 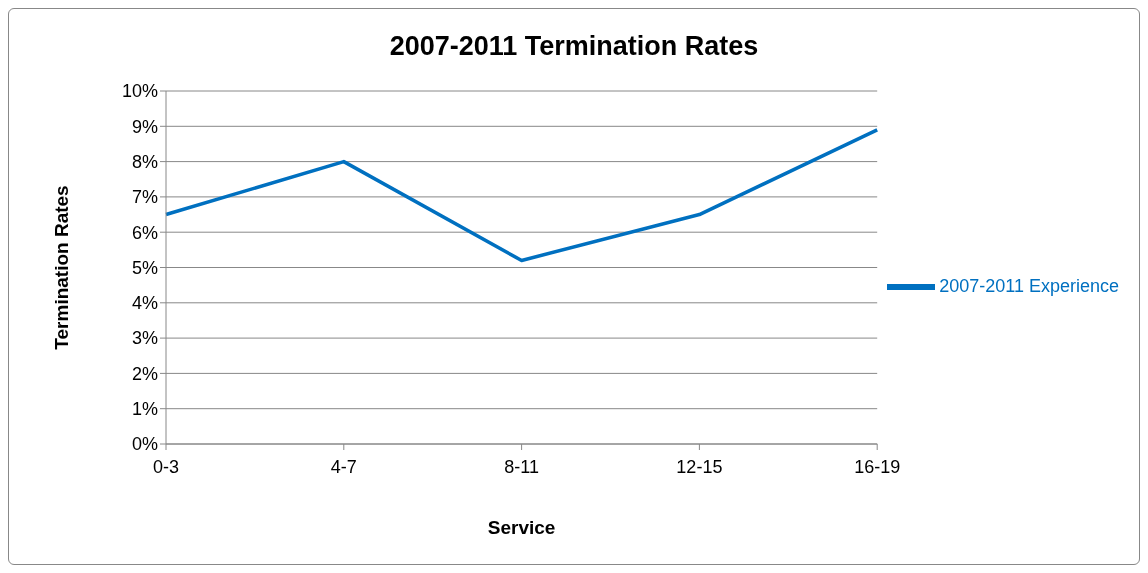 I want to click on y-tick-label: 9%, so click(x=144, y=126).